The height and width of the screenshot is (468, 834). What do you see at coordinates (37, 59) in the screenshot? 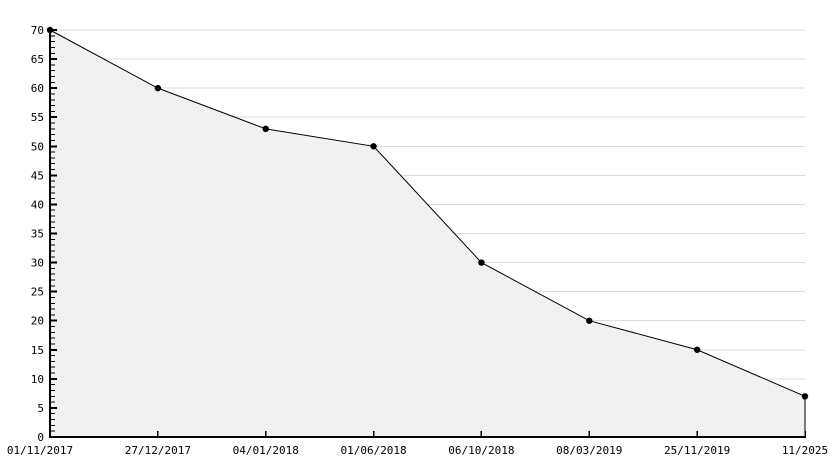
I see `y-axis-label: 65` at bounding box center [37, 59].